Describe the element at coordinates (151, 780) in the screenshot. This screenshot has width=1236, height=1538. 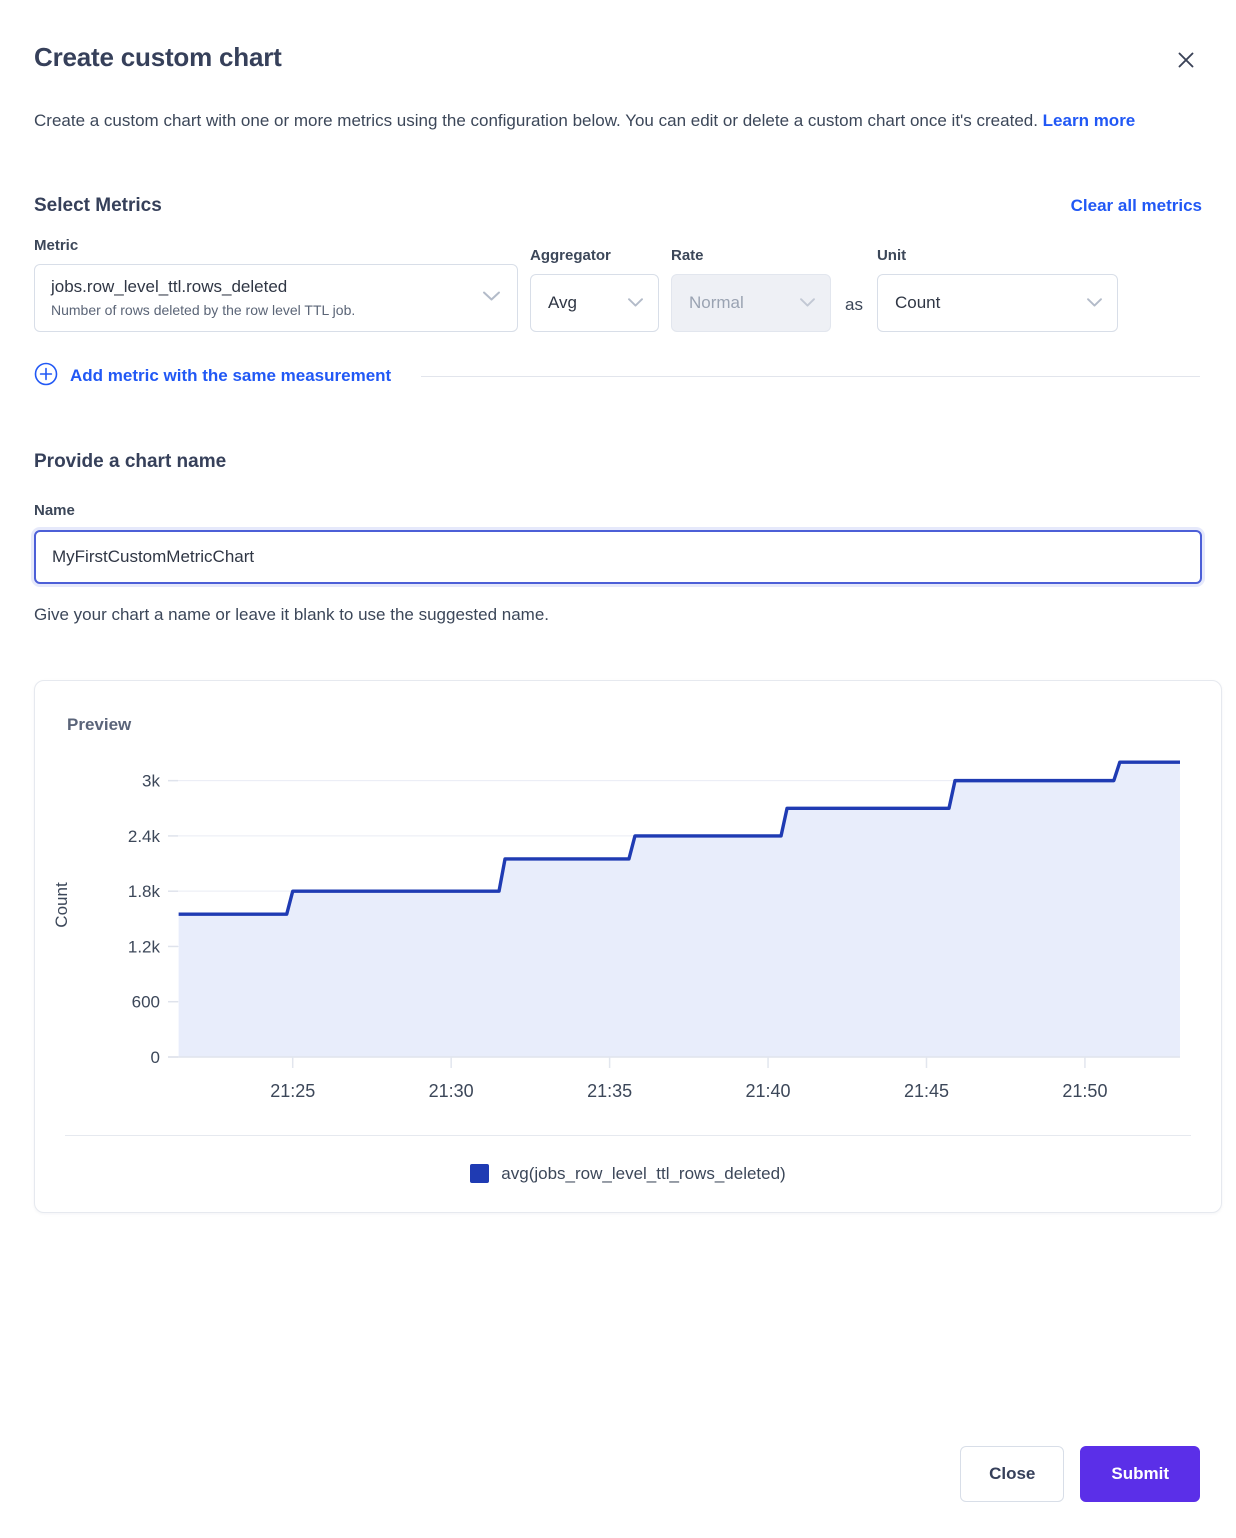
I see `svg-text: 3k` at that location.